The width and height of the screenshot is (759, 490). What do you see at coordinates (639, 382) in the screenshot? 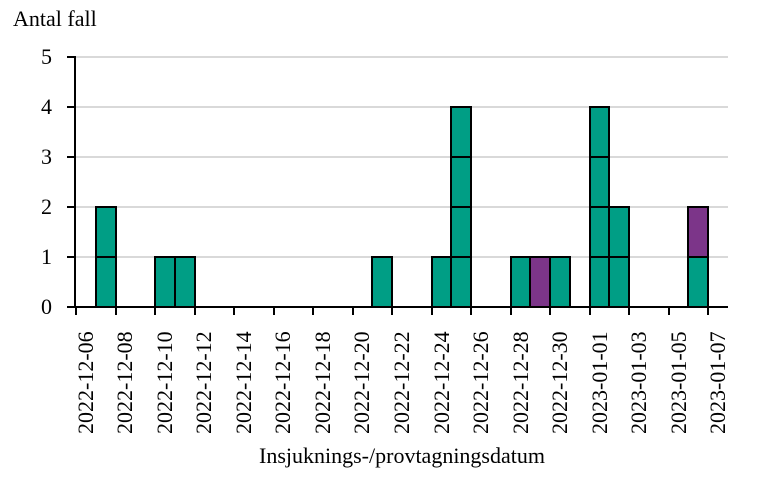
I see `x-tick-label: 2023-01-03` at bounding box center [639, 382].